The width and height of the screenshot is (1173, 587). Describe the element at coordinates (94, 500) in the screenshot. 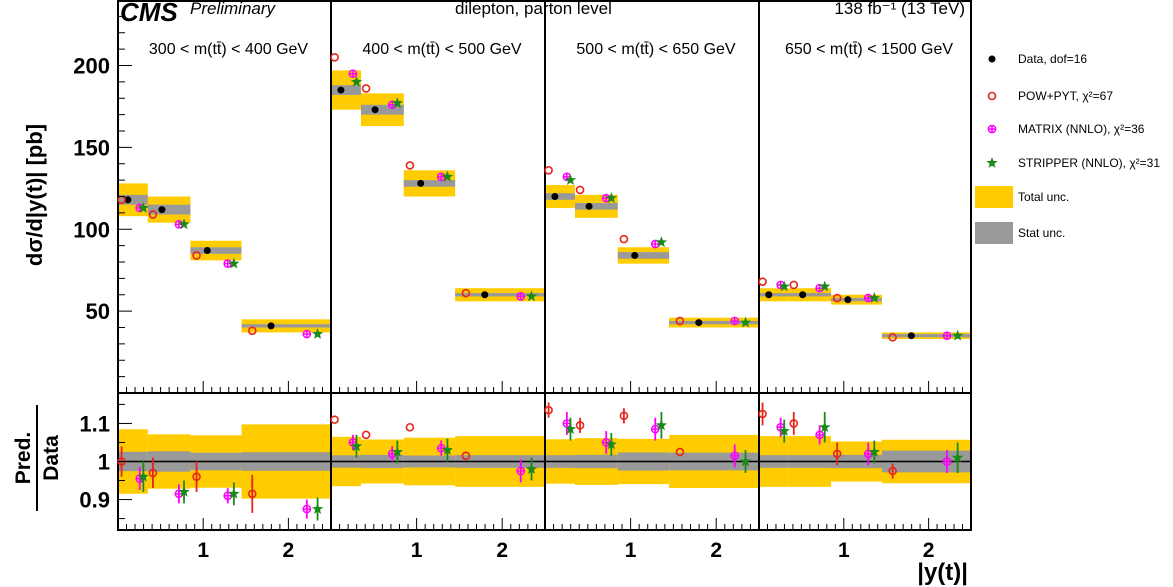

I see `ratio-y-tick-label: 0.9` at that location.